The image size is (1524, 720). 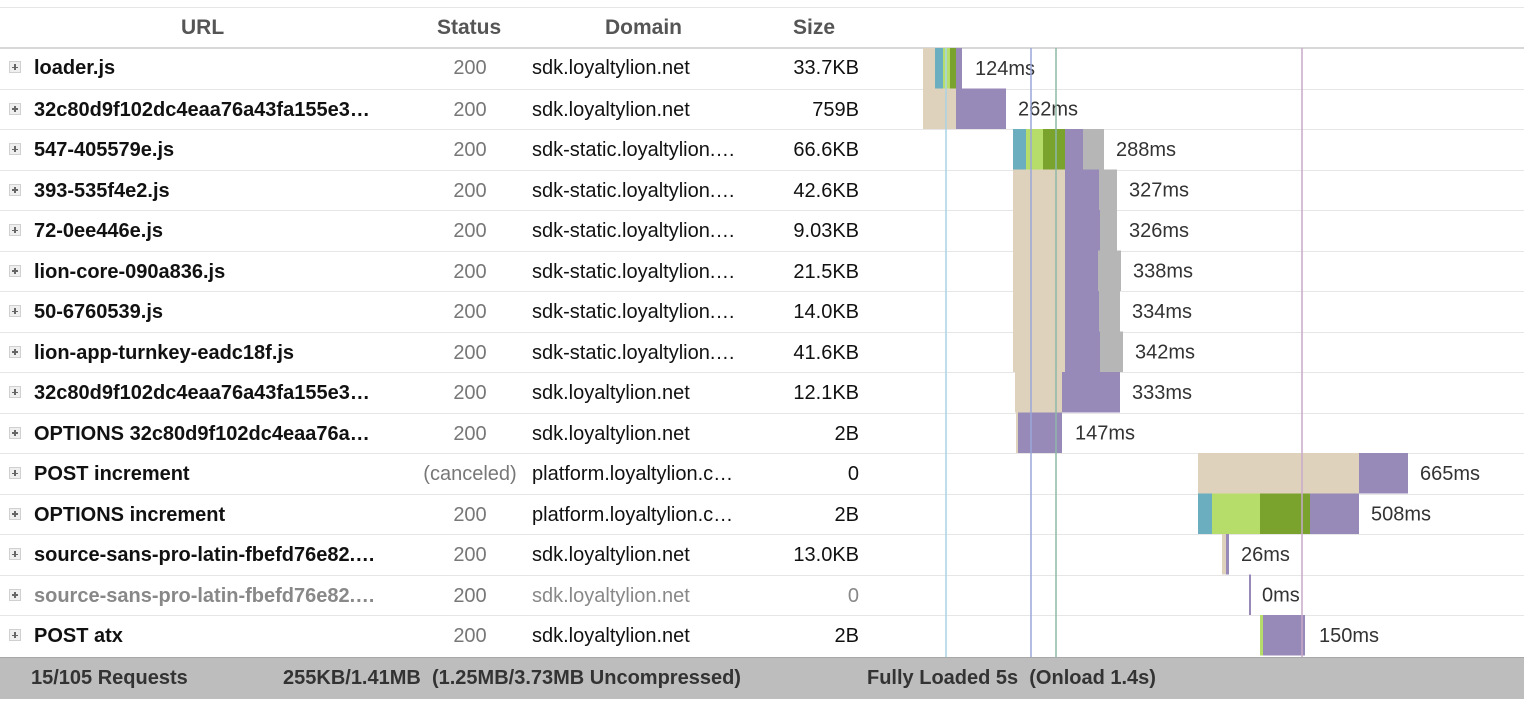 What do you see at coordinates (99, 231) in the screenshot?
I see `request-url: 72-0ee446e.js` at bounding box center [99, 231].